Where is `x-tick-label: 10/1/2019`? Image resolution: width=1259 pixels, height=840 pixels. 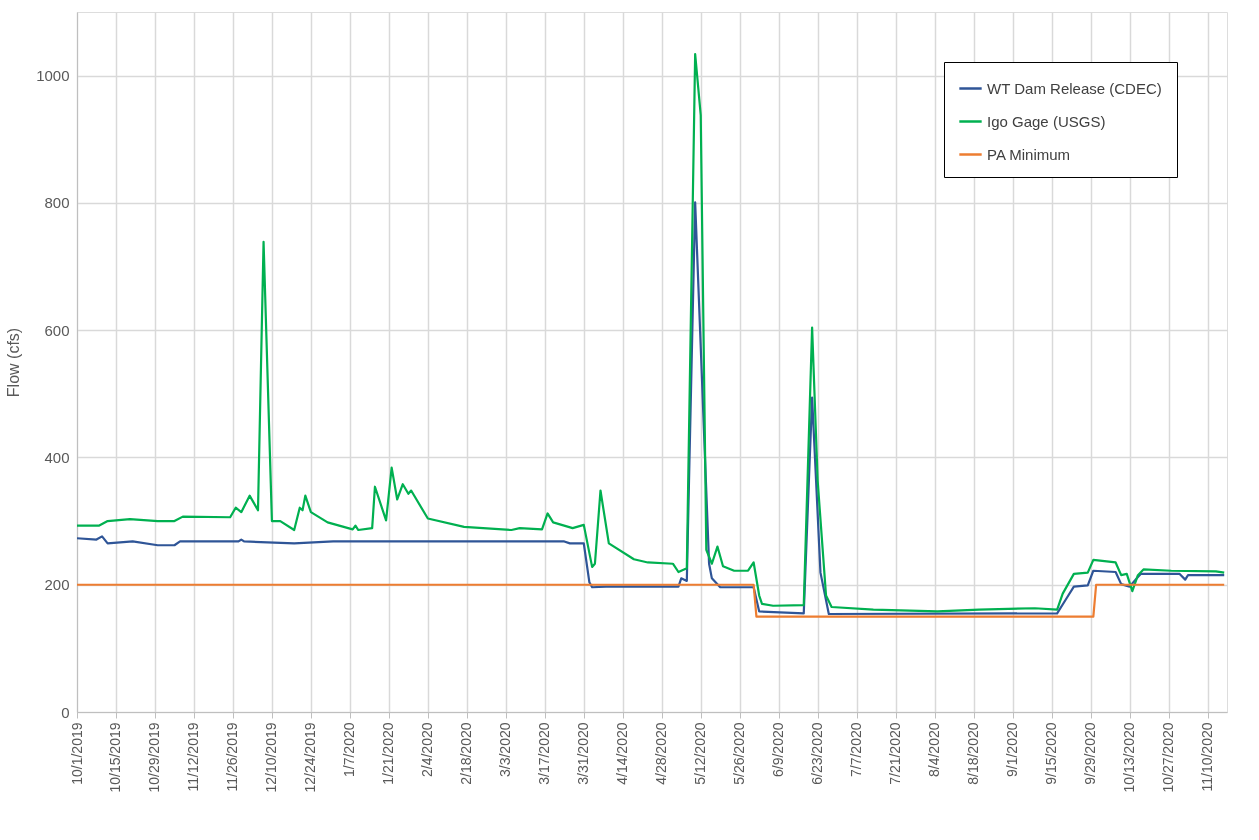 x-tick-label: 10/1/2019 is located at coordinates (76, 753).